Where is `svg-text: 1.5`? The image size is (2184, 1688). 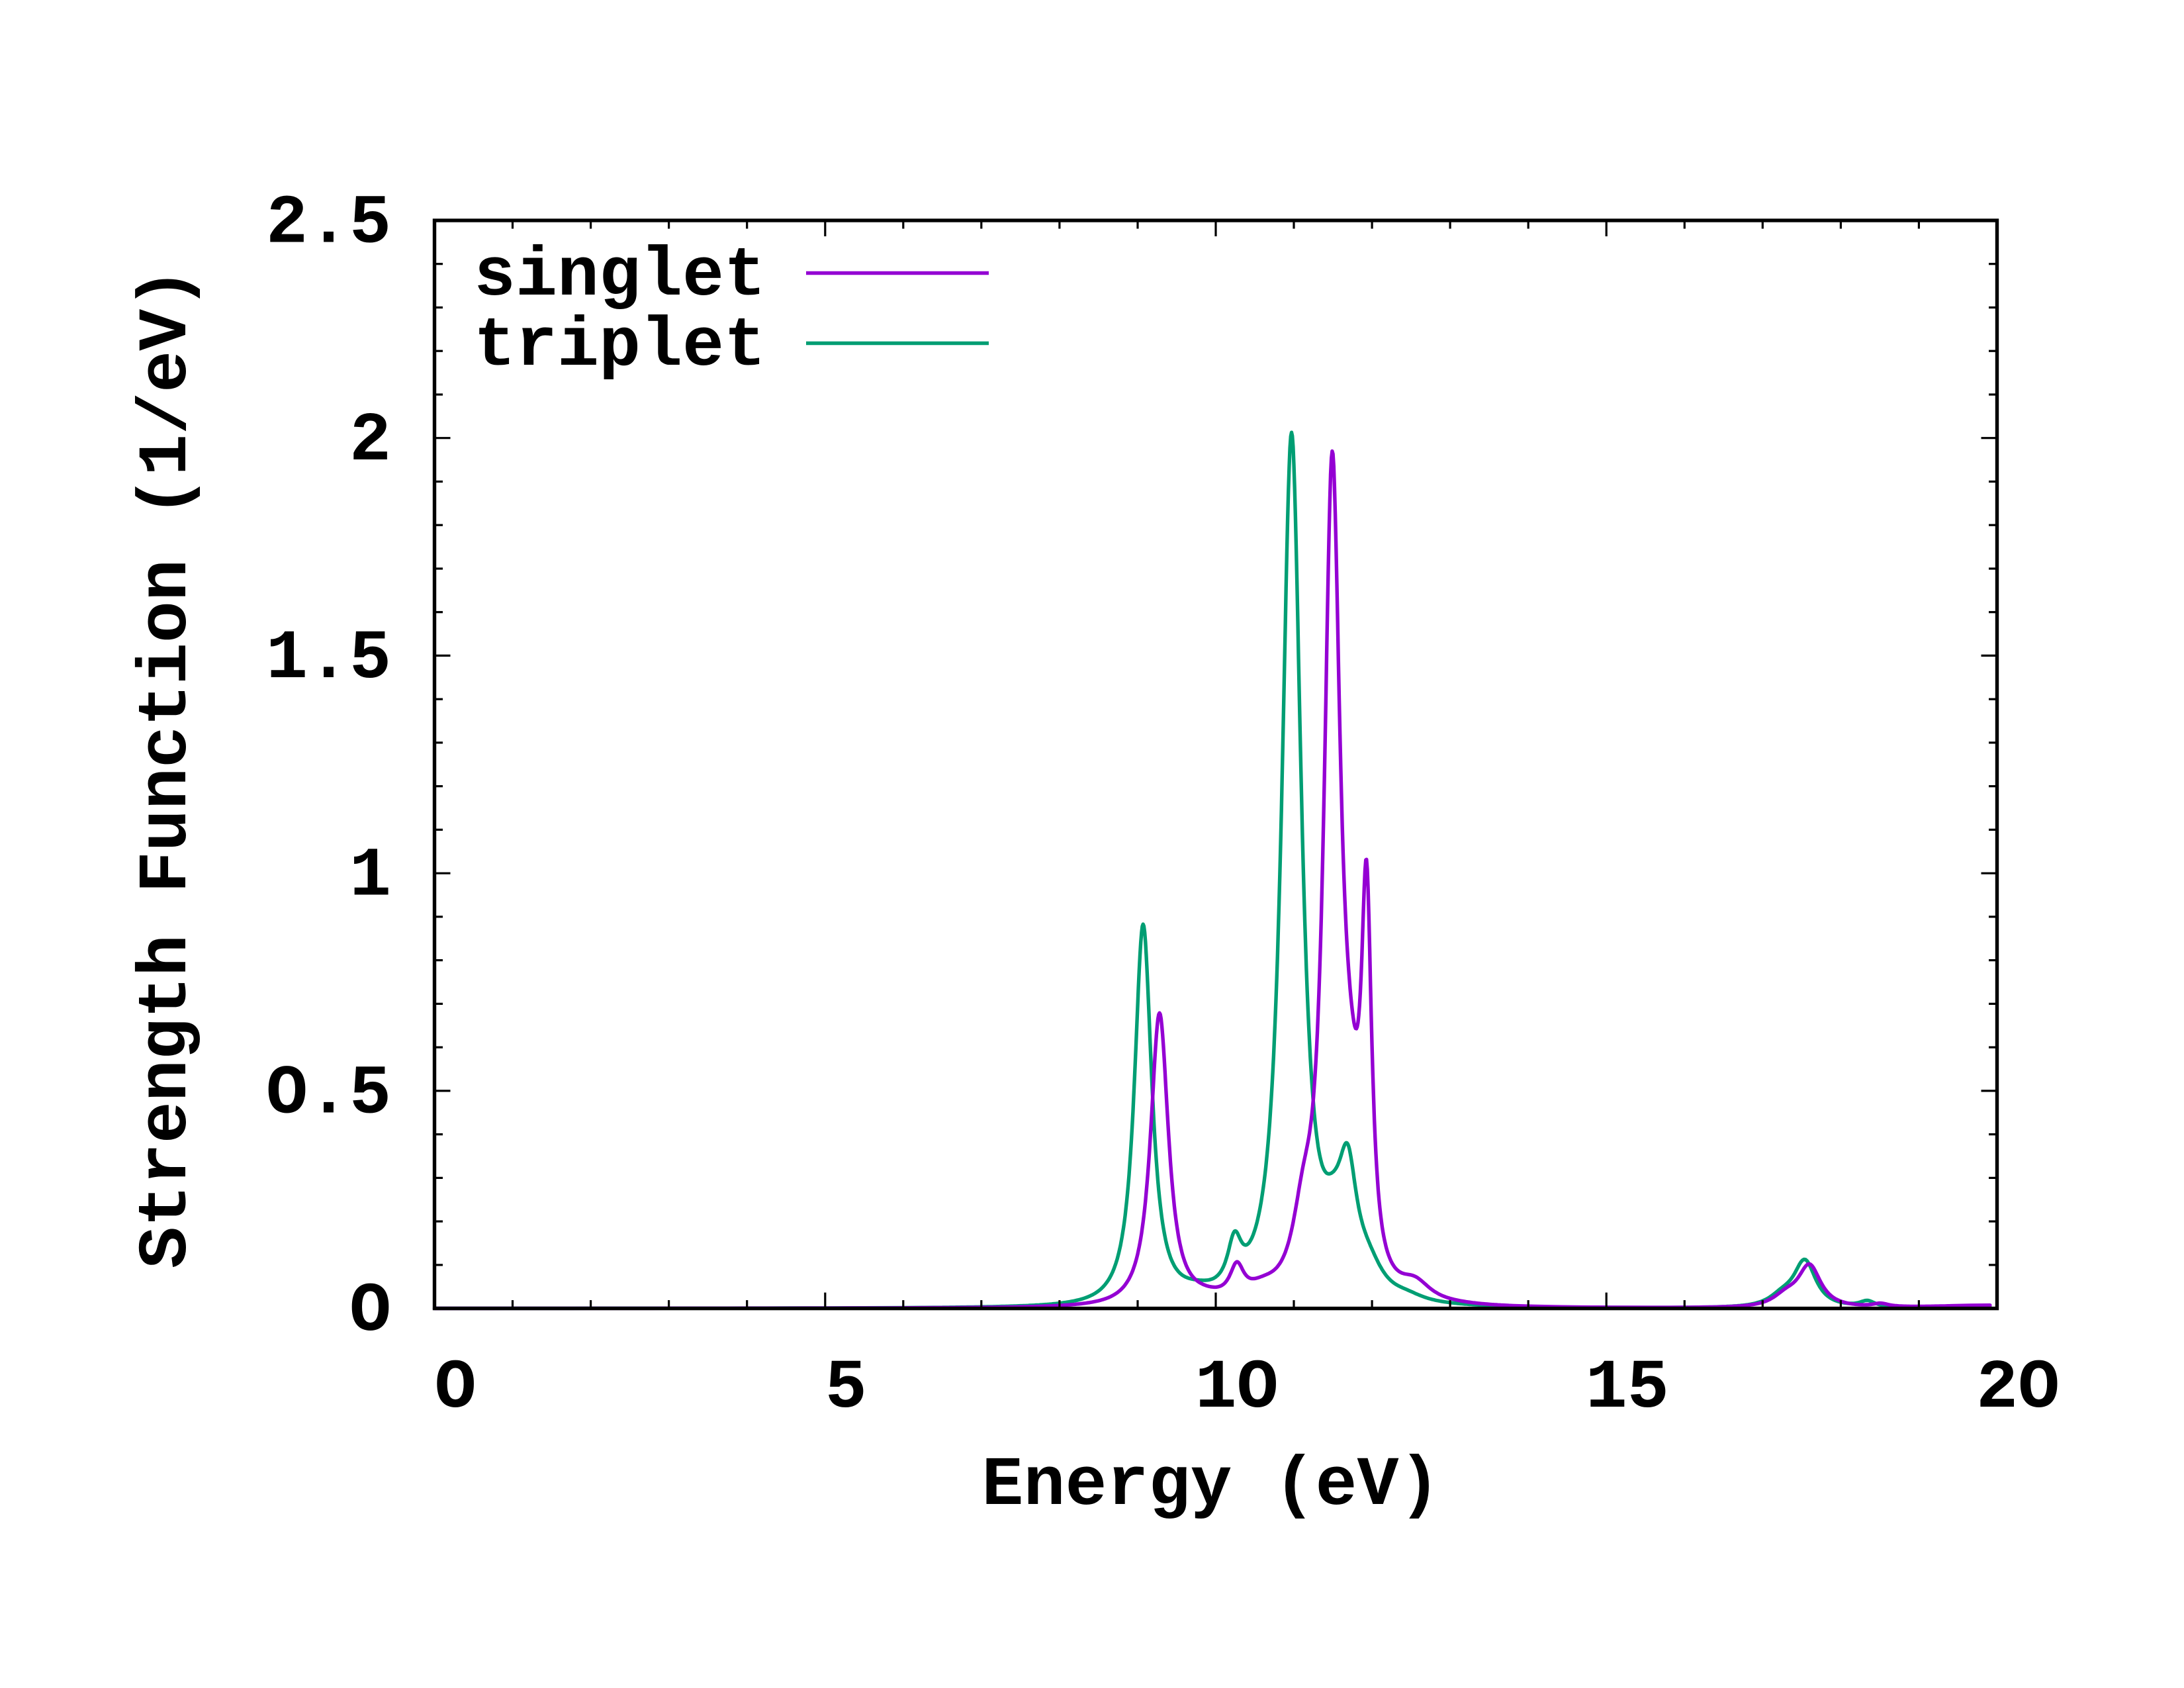
svg-text: 1.5 is located at coordinates (328, 659).